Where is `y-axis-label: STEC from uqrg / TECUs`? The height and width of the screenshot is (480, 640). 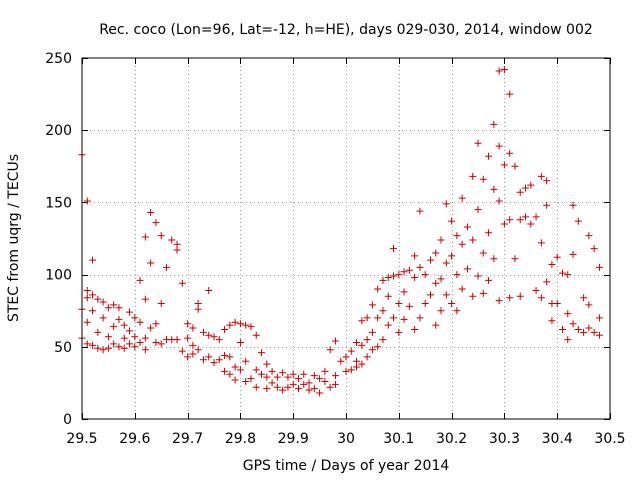
y-axis-label: STEC from uqrg / TECUs is located at coordinates (14, 238).